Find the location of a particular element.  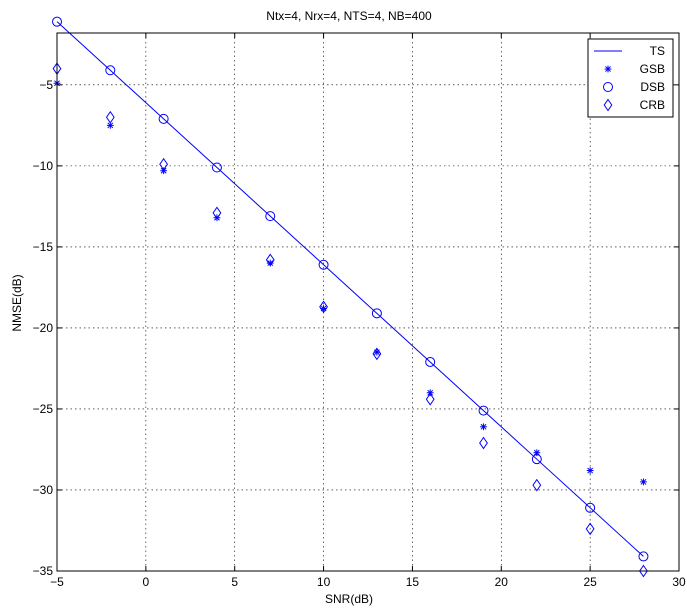

x-tick-label: 15 is located at coordinates (413, 582).